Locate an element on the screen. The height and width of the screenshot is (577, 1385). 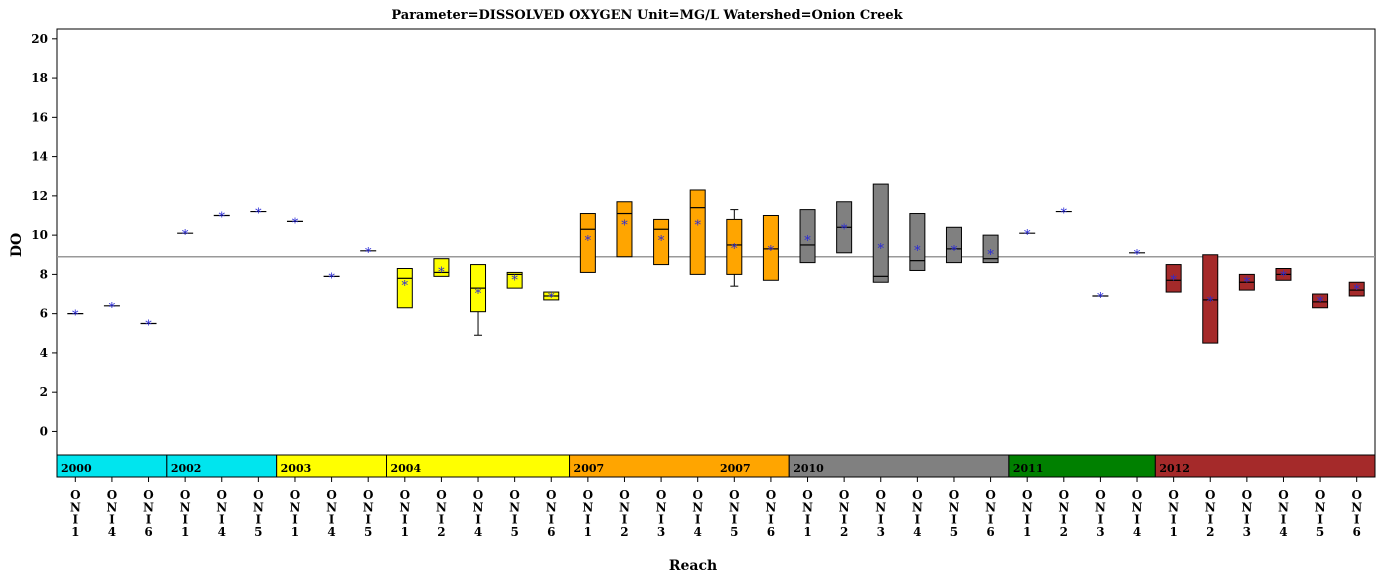
year-band is located at coordinates (1265, 466).